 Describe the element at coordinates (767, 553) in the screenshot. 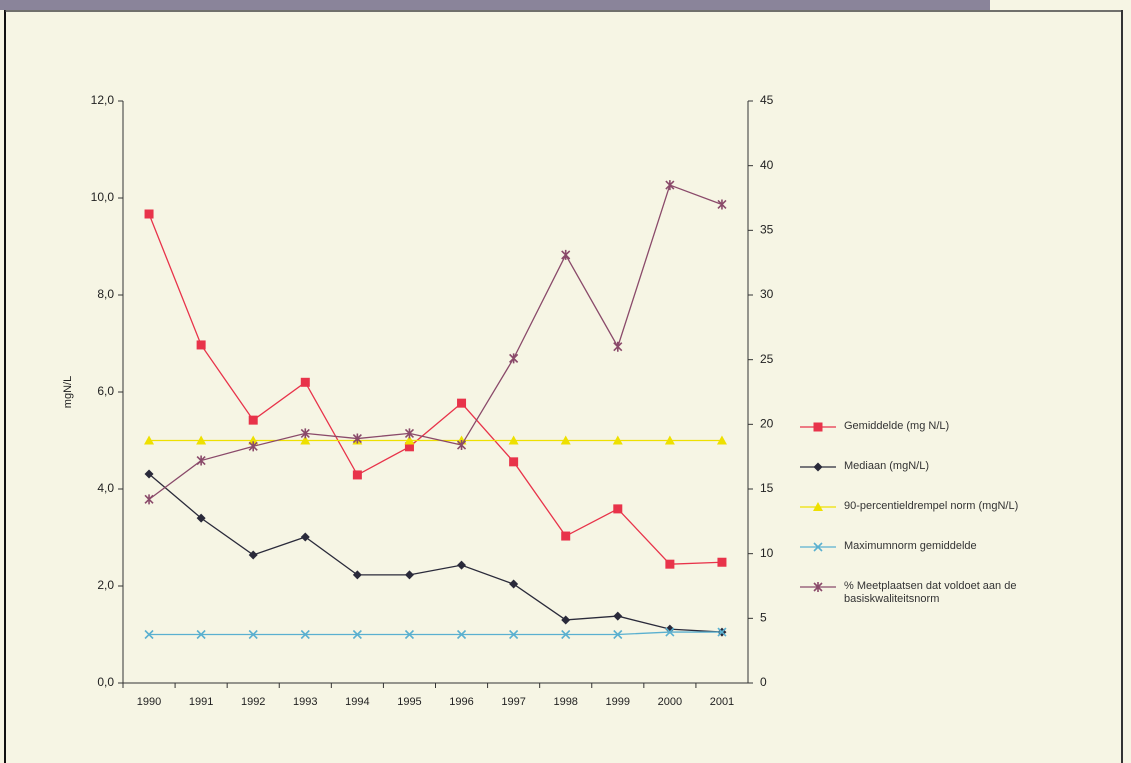

I see `y2-tick-label: 10` at that location.